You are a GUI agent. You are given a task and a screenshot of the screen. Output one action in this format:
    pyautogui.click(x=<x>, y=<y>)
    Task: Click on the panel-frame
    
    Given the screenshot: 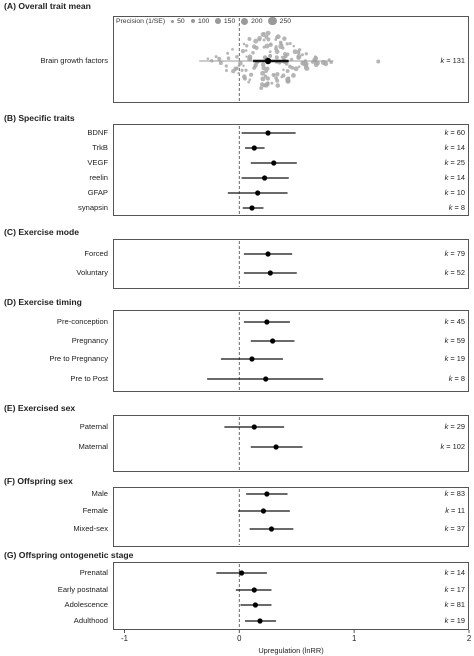 What is the action you would take?
    pyautogui.click(x=291, y=170)
    